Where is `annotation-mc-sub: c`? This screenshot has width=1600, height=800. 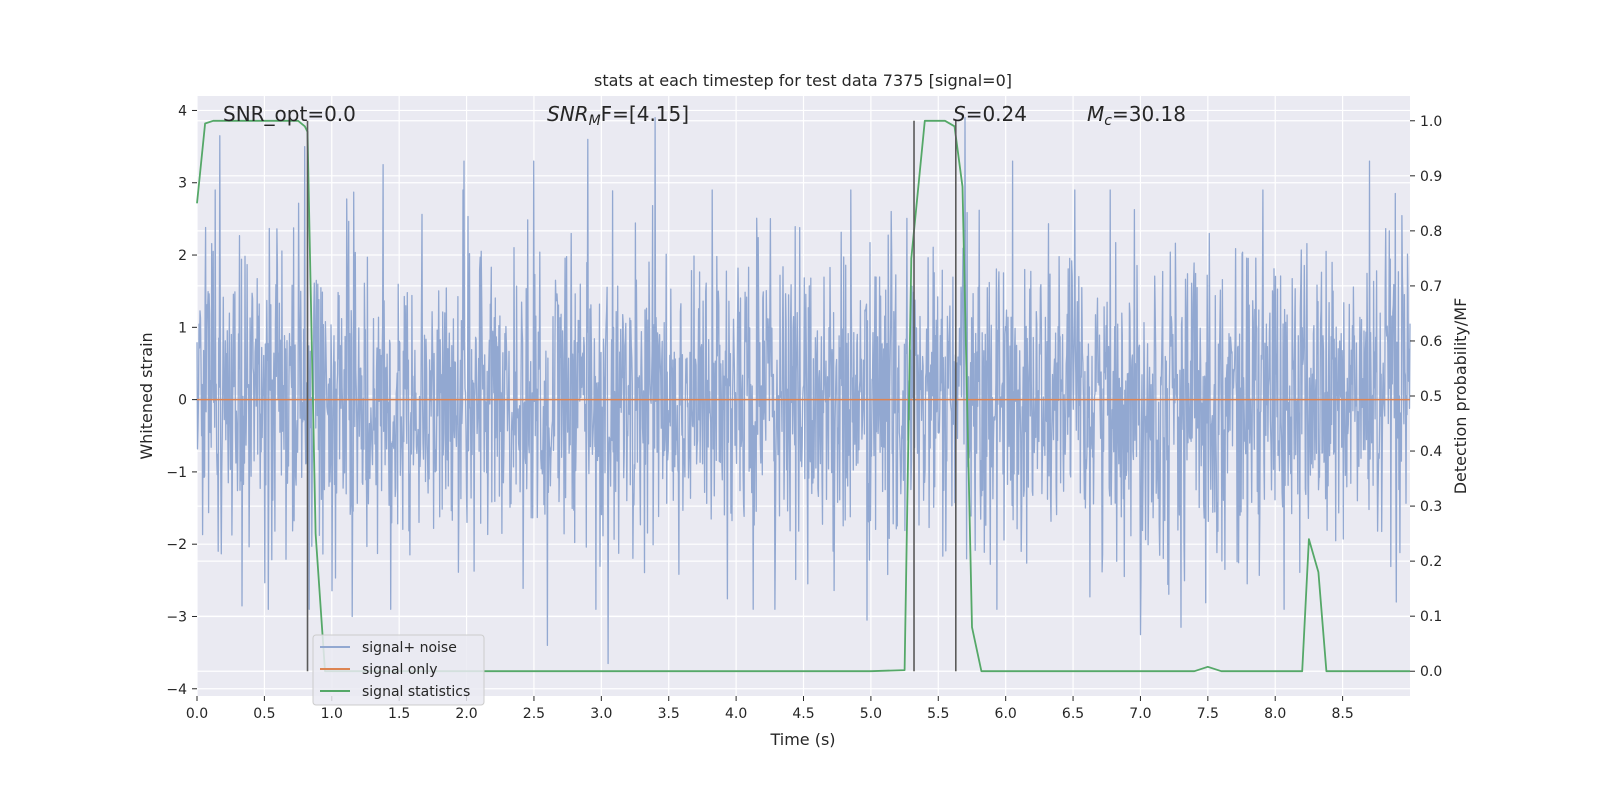
annotation-mc-sub: c is located at coordinates (1108, 121).